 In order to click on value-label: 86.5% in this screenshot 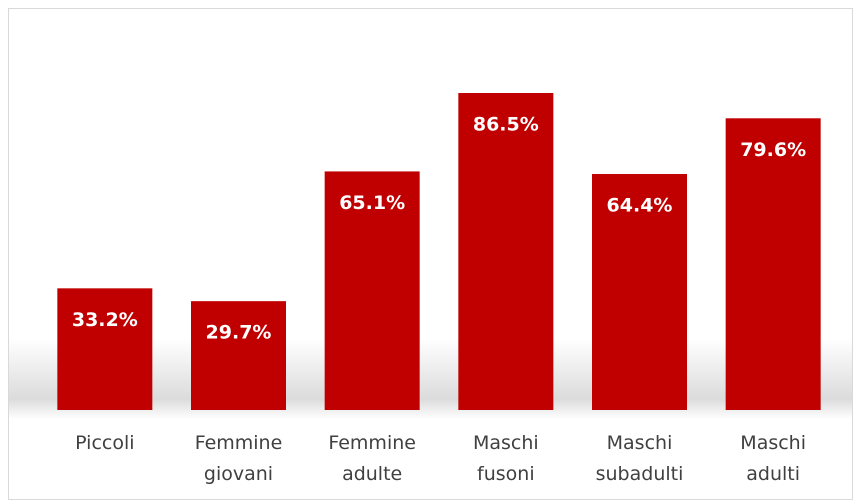, I will do `click(506, 125)`.